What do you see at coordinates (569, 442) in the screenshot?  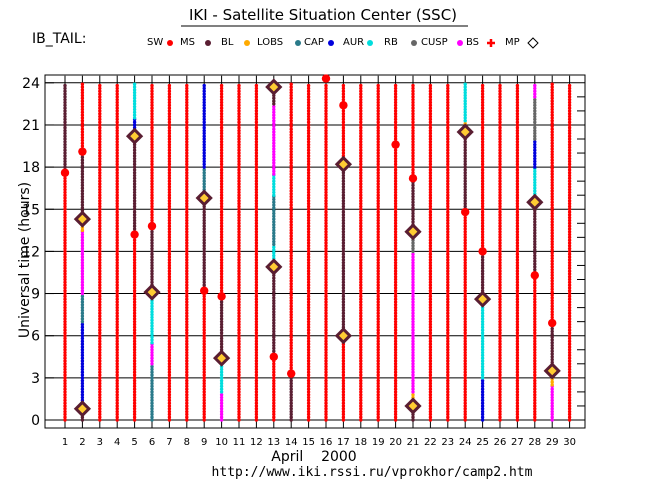 I see `x-tick-label: 30` at bounding box center [569, 442].